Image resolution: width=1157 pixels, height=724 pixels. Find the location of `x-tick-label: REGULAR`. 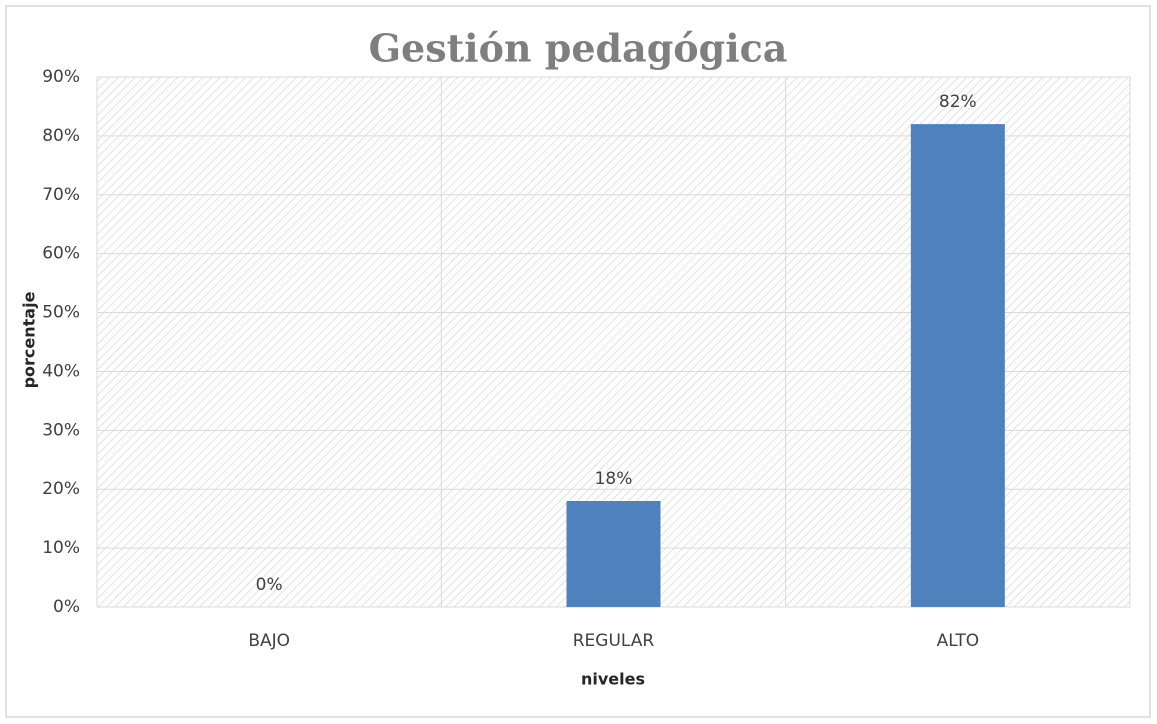

x-tick-label: REGULAR is located at coordinates (614, 641).